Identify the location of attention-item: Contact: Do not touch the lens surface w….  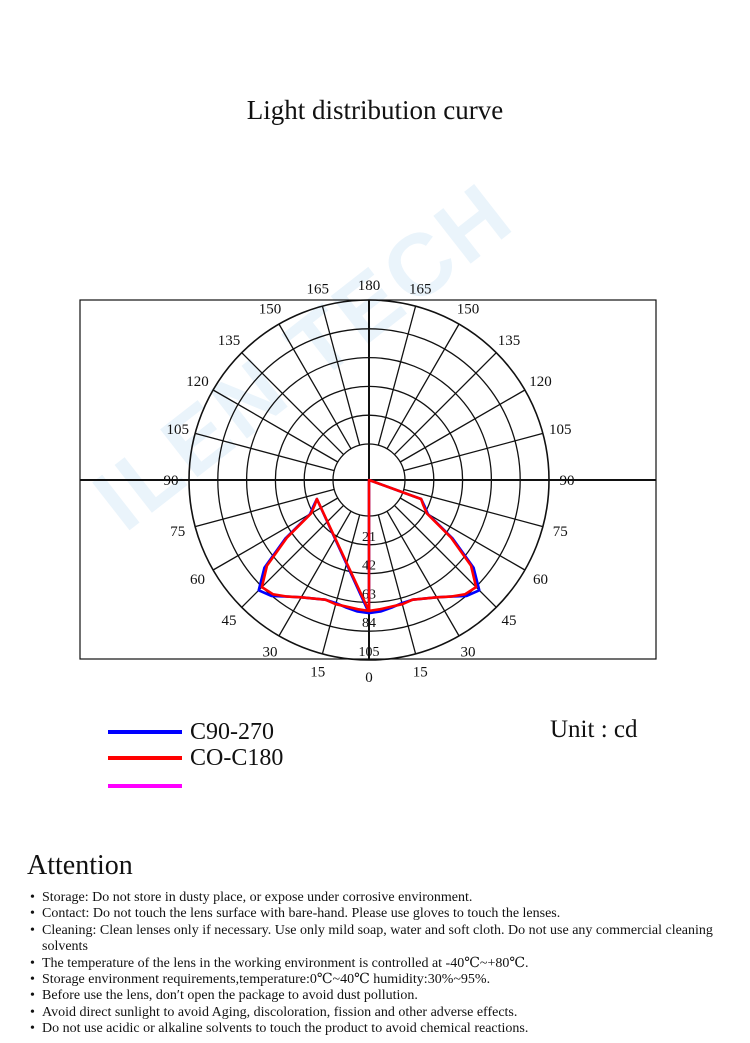
(380, 914).